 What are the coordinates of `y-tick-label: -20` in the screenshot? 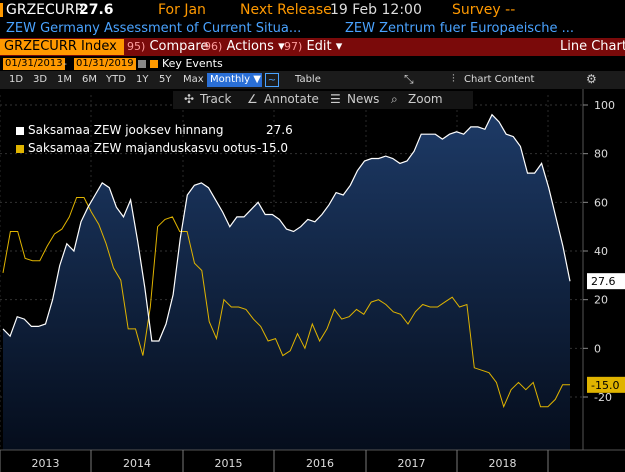 It's located at (603, 397).